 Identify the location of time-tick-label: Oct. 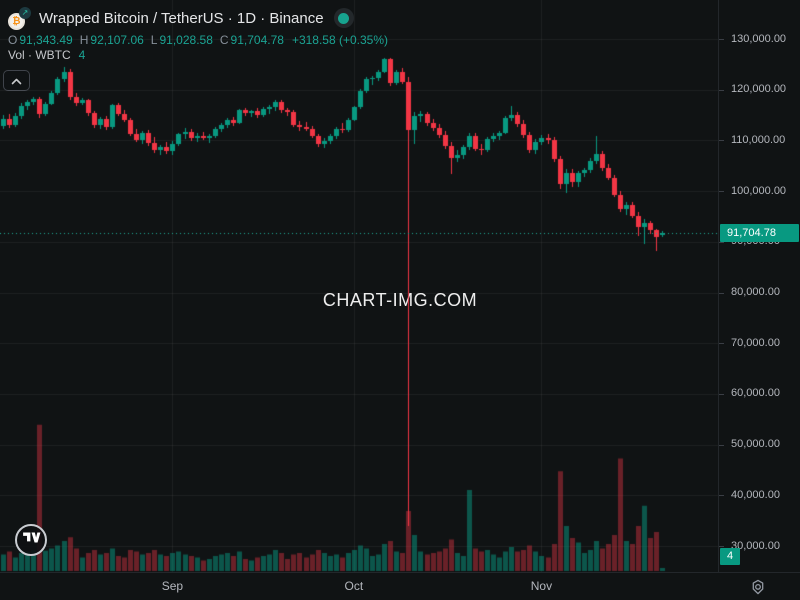
(354, 586).